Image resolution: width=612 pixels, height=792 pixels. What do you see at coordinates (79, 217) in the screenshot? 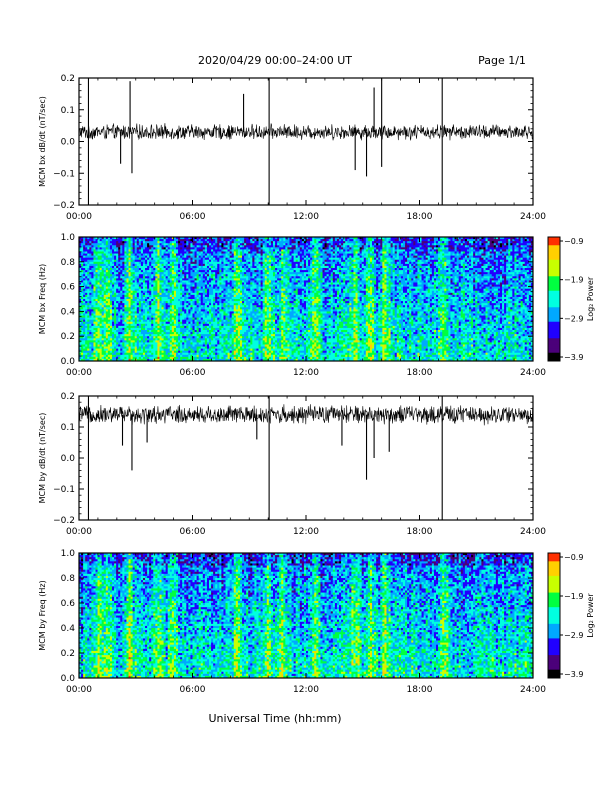
I see `x-tick-label: 00:00` at bounding box center [79, 217].